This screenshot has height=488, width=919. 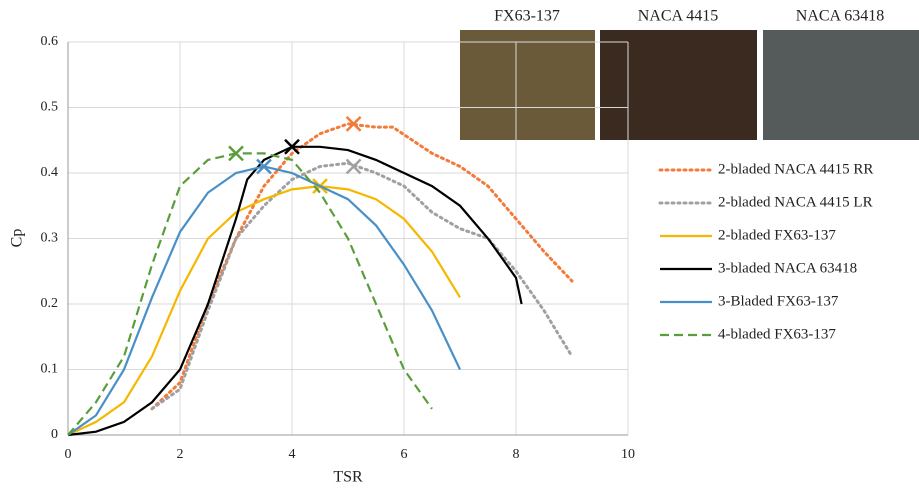 I want to click on y-tick-label: 0, so click(x=54, y=434).